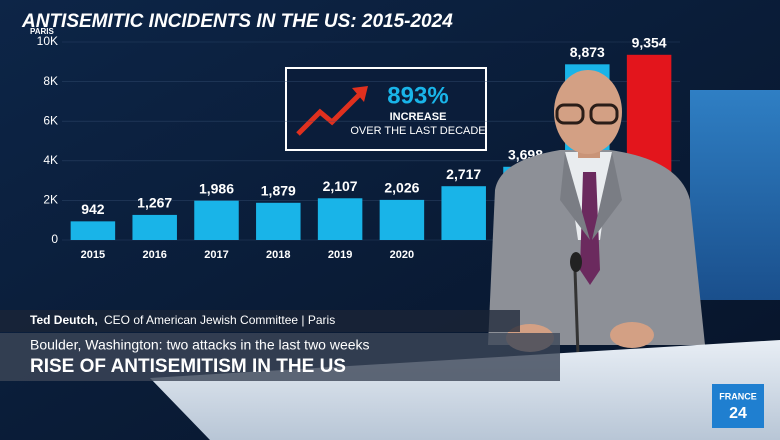 This screenshot has width=780, height=440. What do you see at coordinates (588, 112) in the screenshot?
I see `head` at bounding box center [588, 112].